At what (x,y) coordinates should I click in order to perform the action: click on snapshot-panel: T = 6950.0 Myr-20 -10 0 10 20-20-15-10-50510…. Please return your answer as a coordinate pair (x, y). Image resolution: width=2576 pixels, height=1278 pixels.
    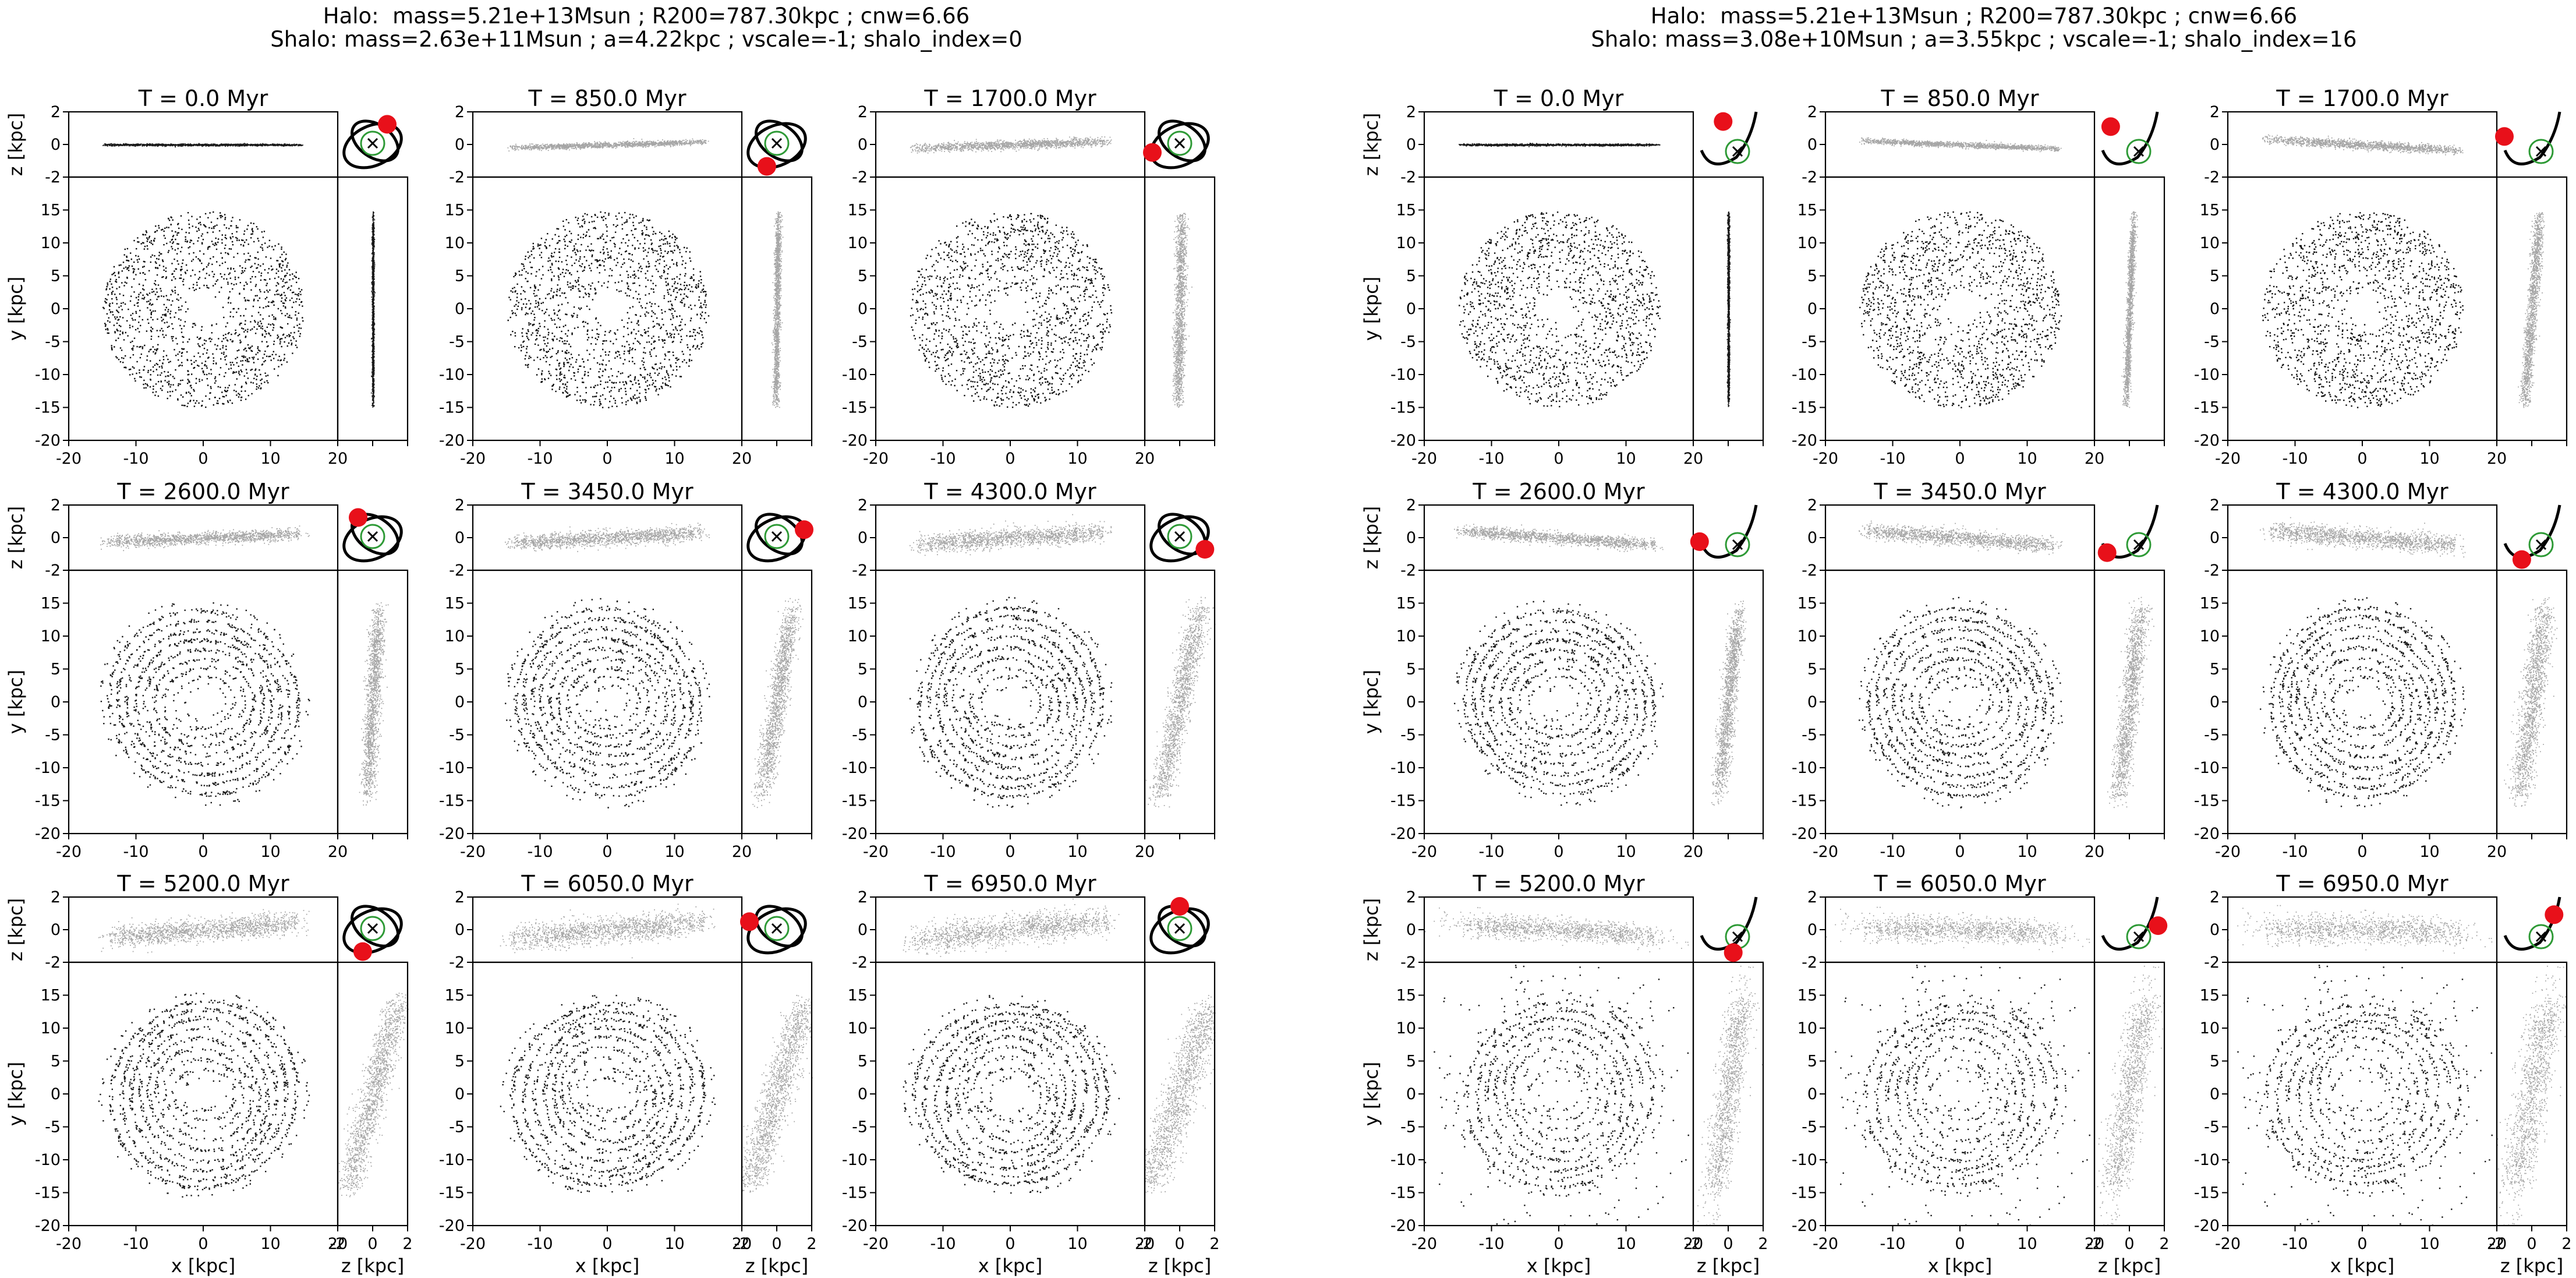
    Looking at the image, I should click on (2383, 1074).